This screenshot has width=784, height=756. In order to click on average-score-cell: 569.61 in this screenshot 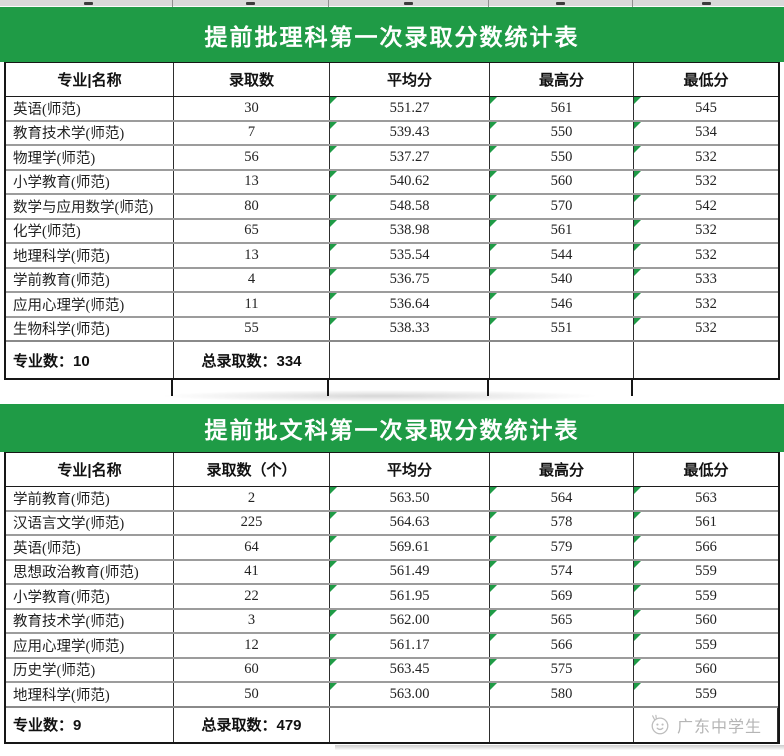, I will do `click(410, 547)`.